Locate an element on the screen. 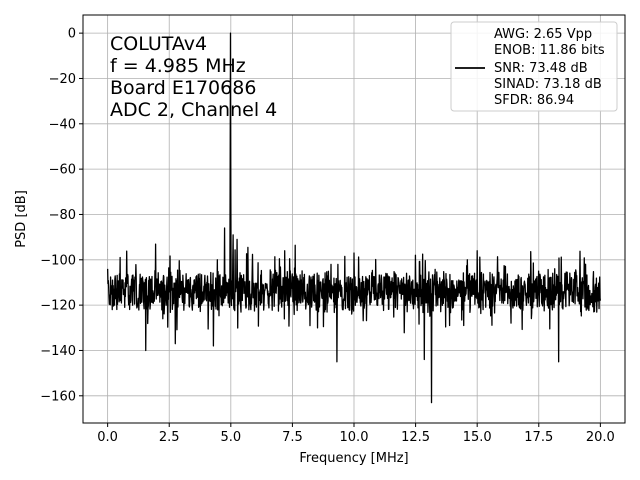  annotation-line-chip: COLUTAv4 is located at coordinates (158, 44).